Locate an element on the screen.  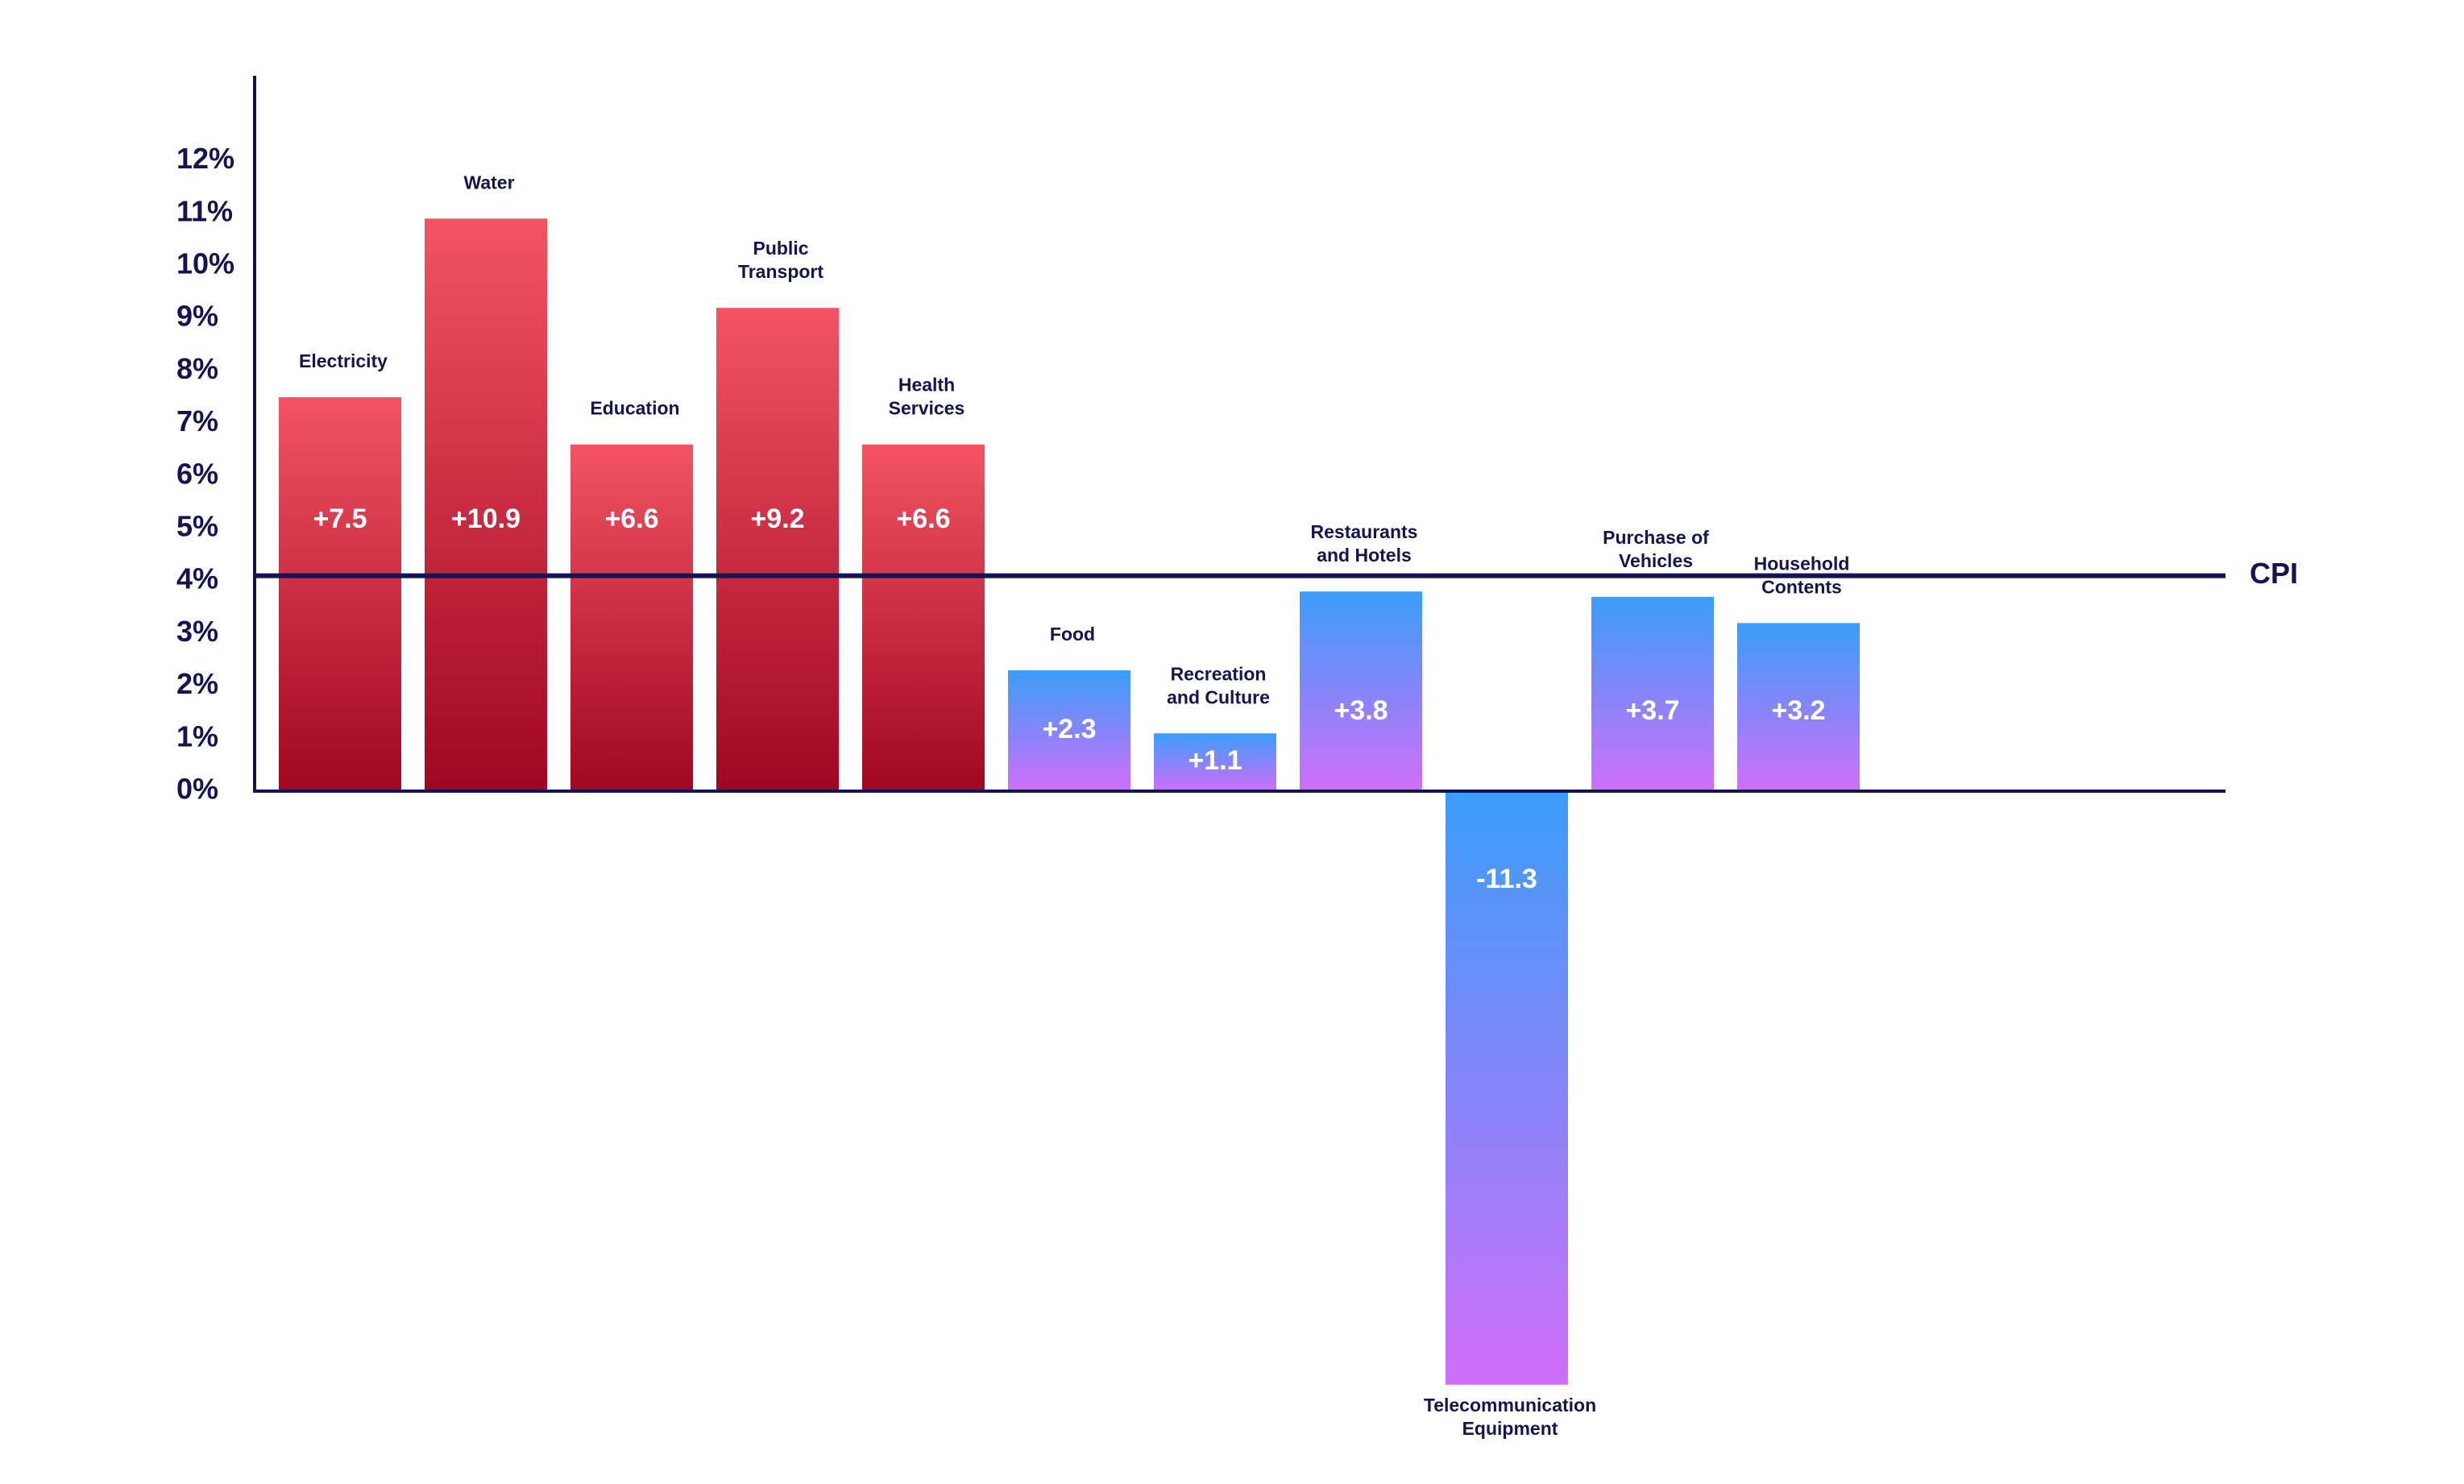
y-tick-label: 9% is located at coordinates (197, 316).